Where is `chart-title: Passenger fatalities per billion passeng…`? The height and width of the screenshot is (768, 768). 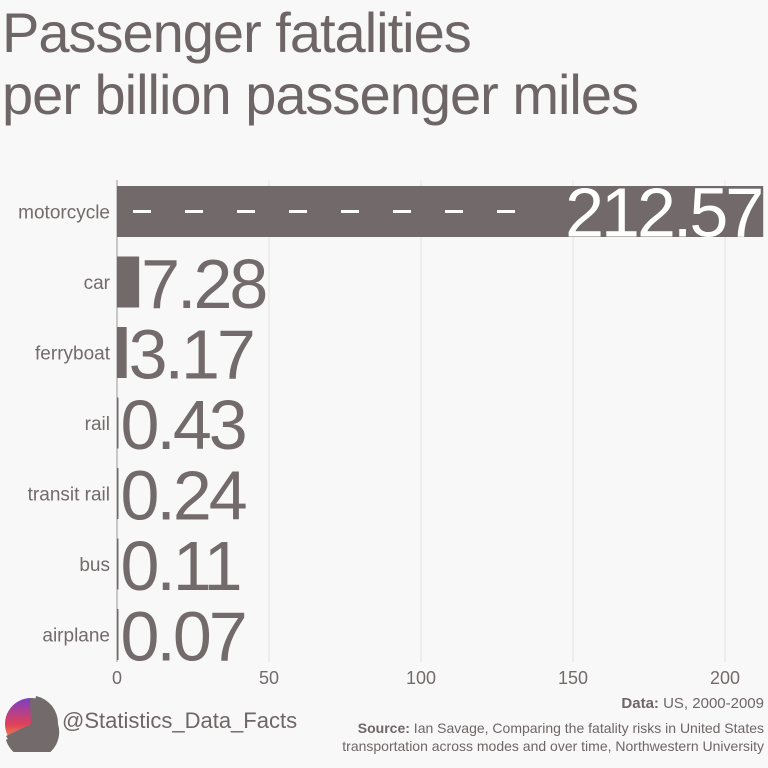
chart-title: Passenger fatalities per billion passeng… is located at coordinates (320, 63).